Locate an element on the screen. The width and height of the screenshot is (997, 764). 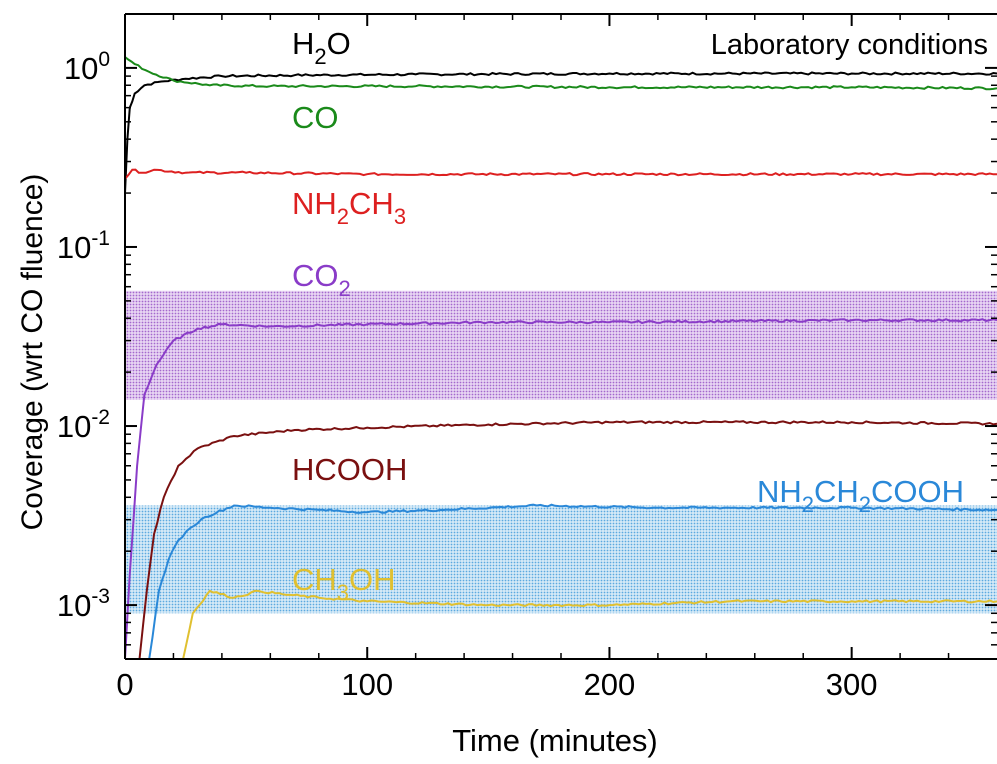
x-tick-label: 100 is located at coordinates (367, 684).